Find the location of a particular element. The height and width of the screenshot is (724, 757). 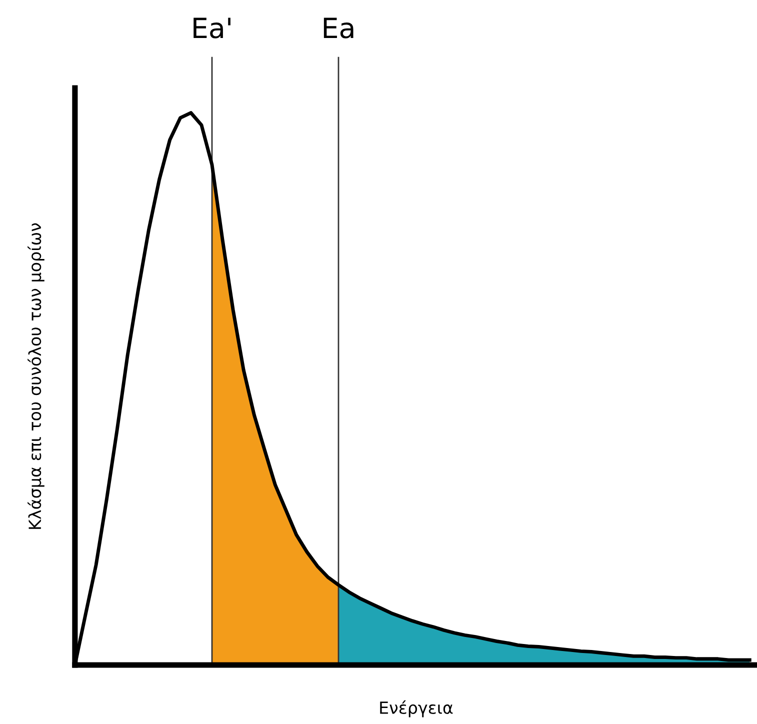

y-axis-title: Κλάσμα επι του συνόλου των μορίων is located at coordinates (36, 376).